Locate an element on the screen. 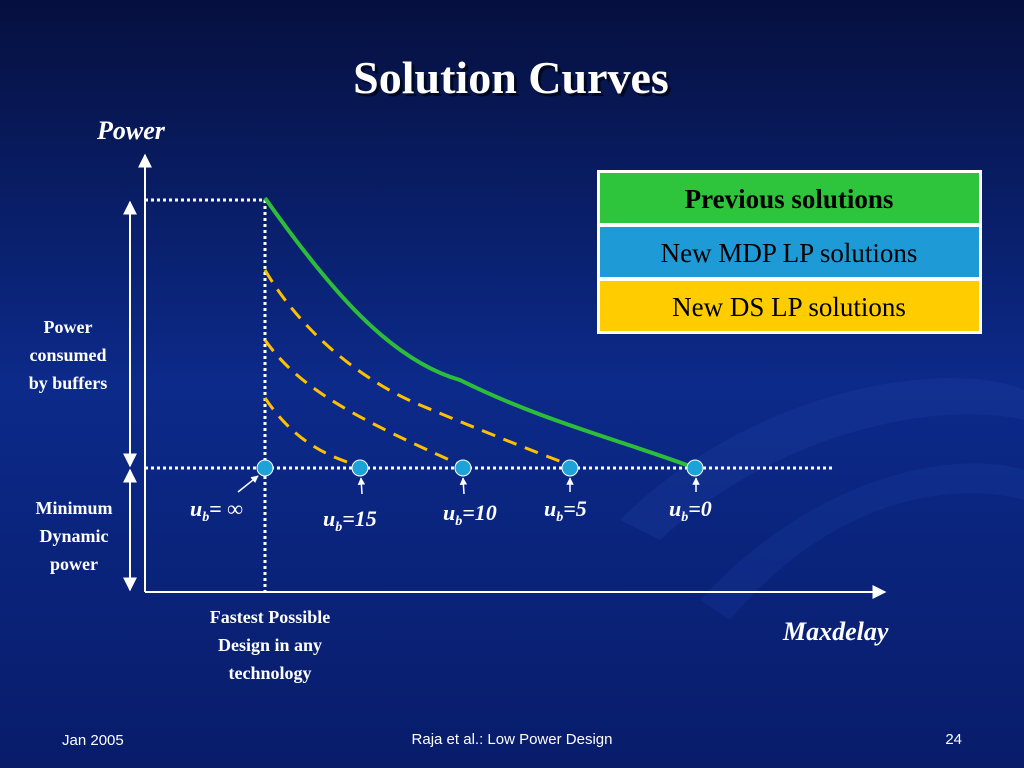 The width and height of the screenshot is (1024, 768). ds-curves is located at coordinates (417, 368).